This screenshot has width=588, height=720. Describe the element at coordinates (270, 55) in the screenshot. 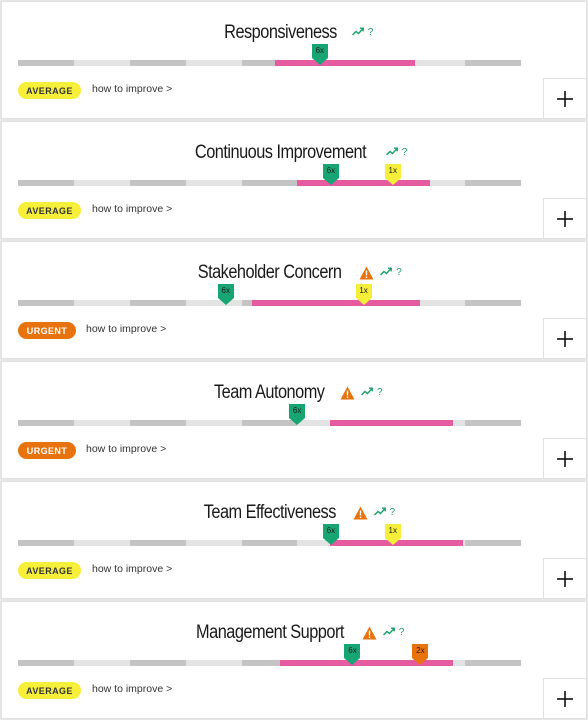

I see `score-bar: 6x` at that location.